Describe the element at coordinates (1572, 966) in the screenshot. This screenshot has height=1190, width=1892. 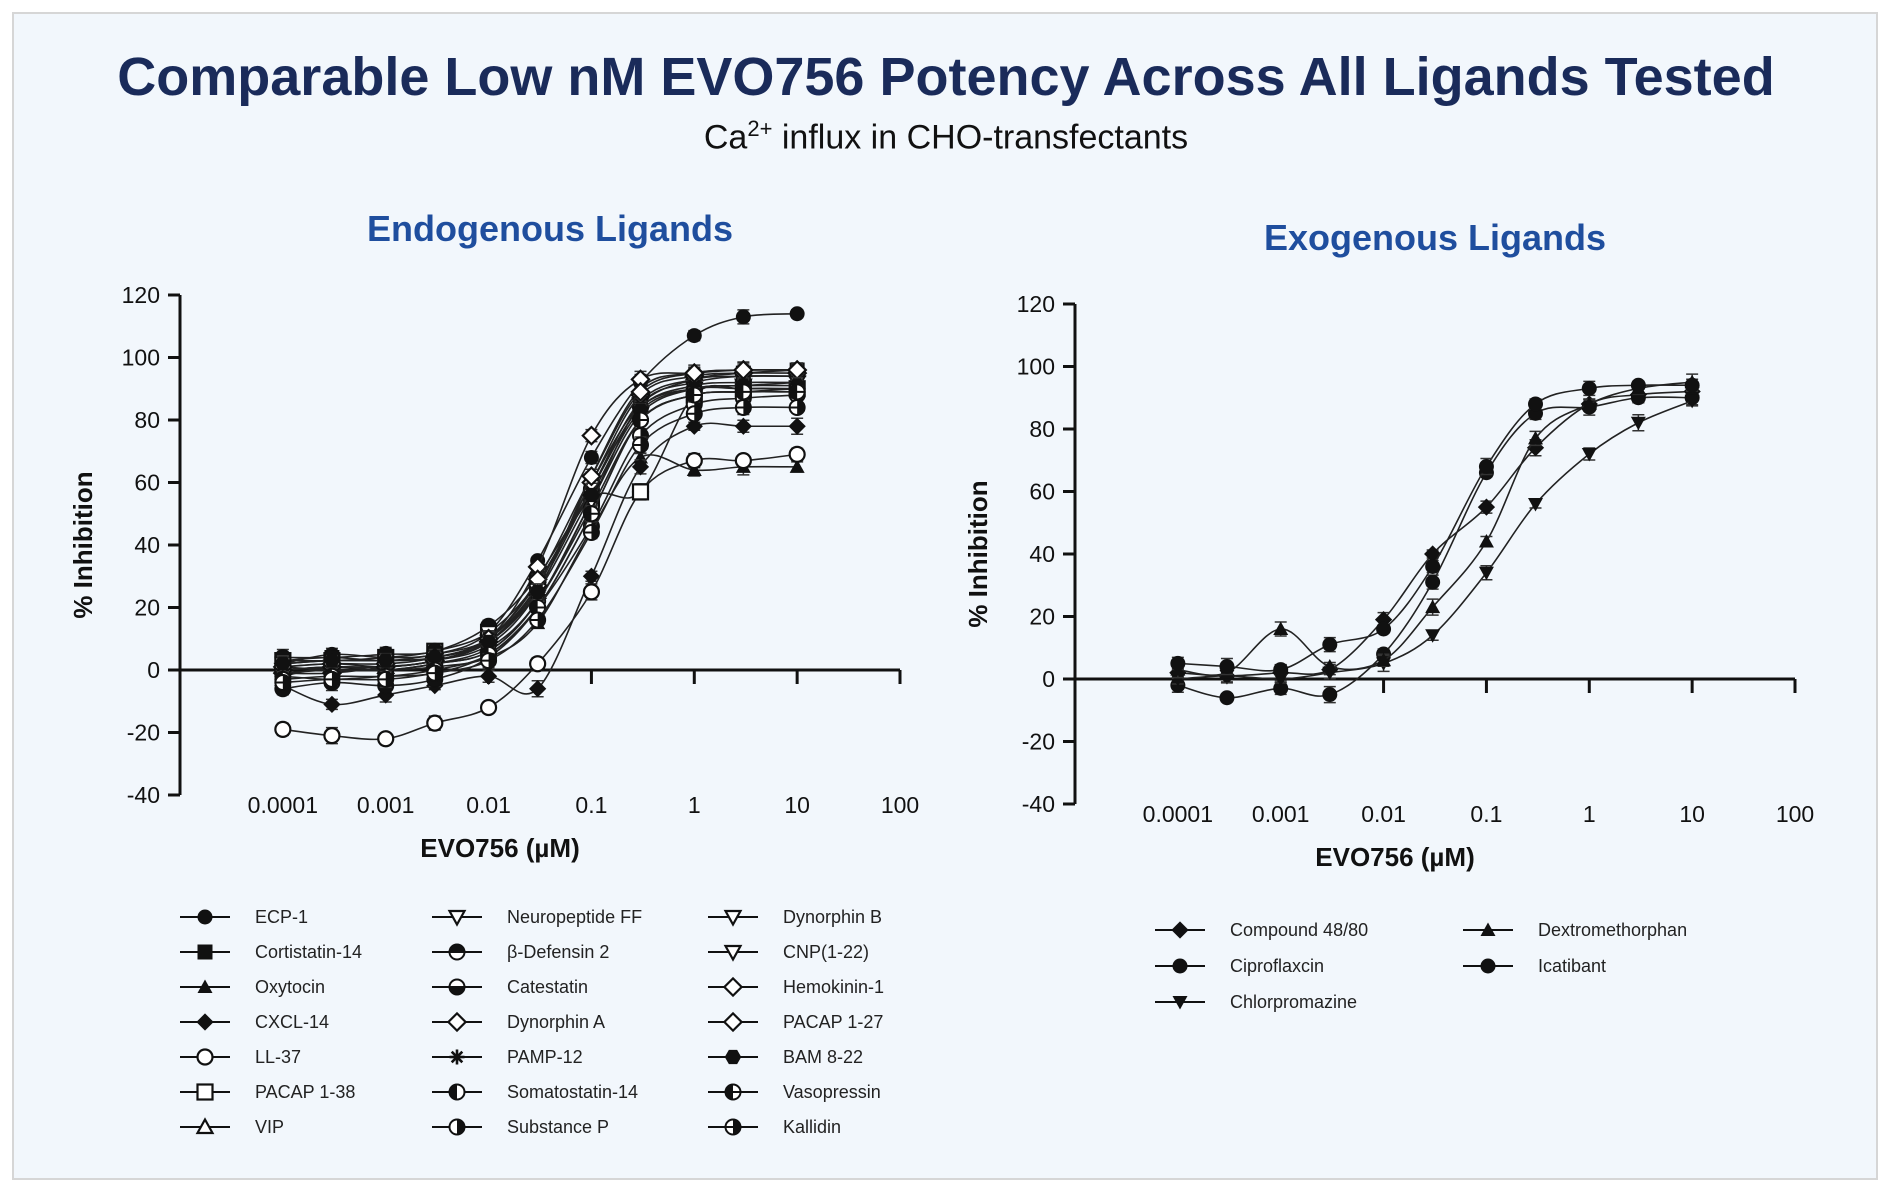
I see `legend-label: Icatibant` at that location.